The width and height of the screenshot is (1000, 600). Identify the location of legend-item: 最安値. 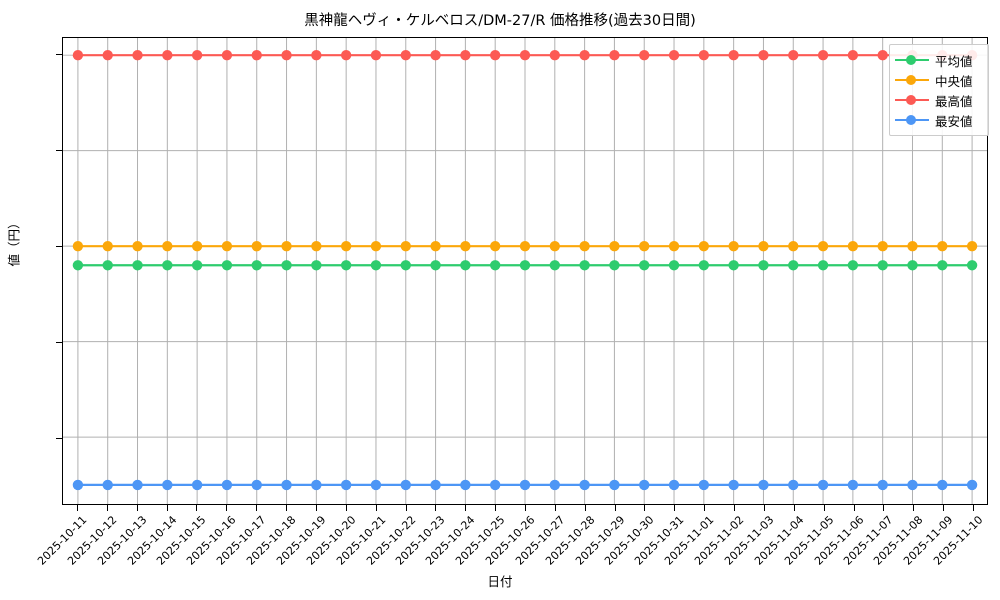
(938, 120).